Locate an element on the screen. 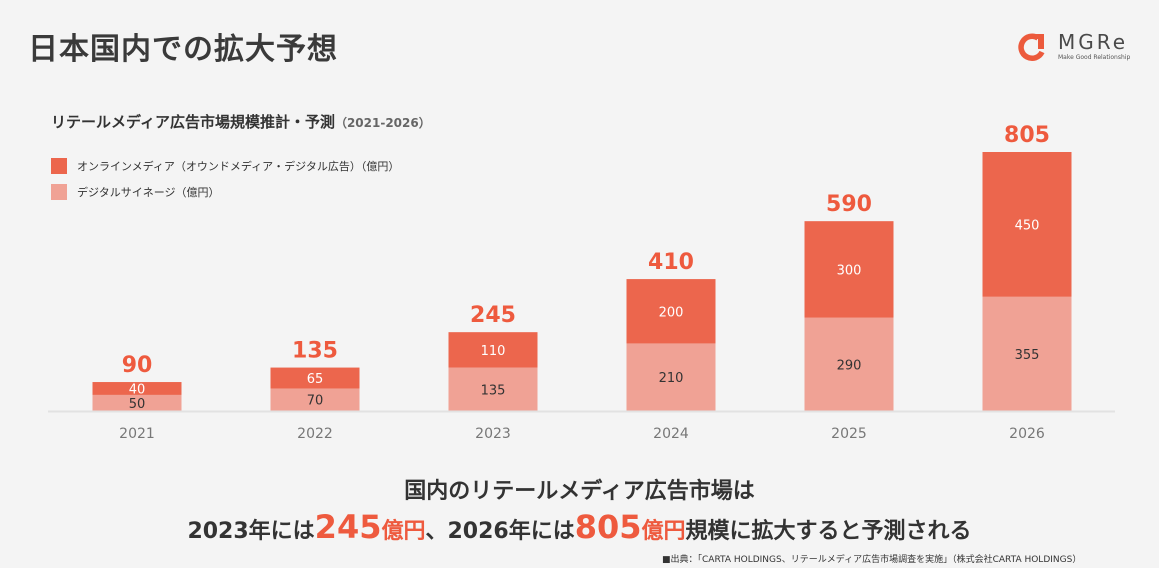 The height and width of the screenshot is (568, 1159). bar-signage-2026 is located at coordinates (1027, 353).